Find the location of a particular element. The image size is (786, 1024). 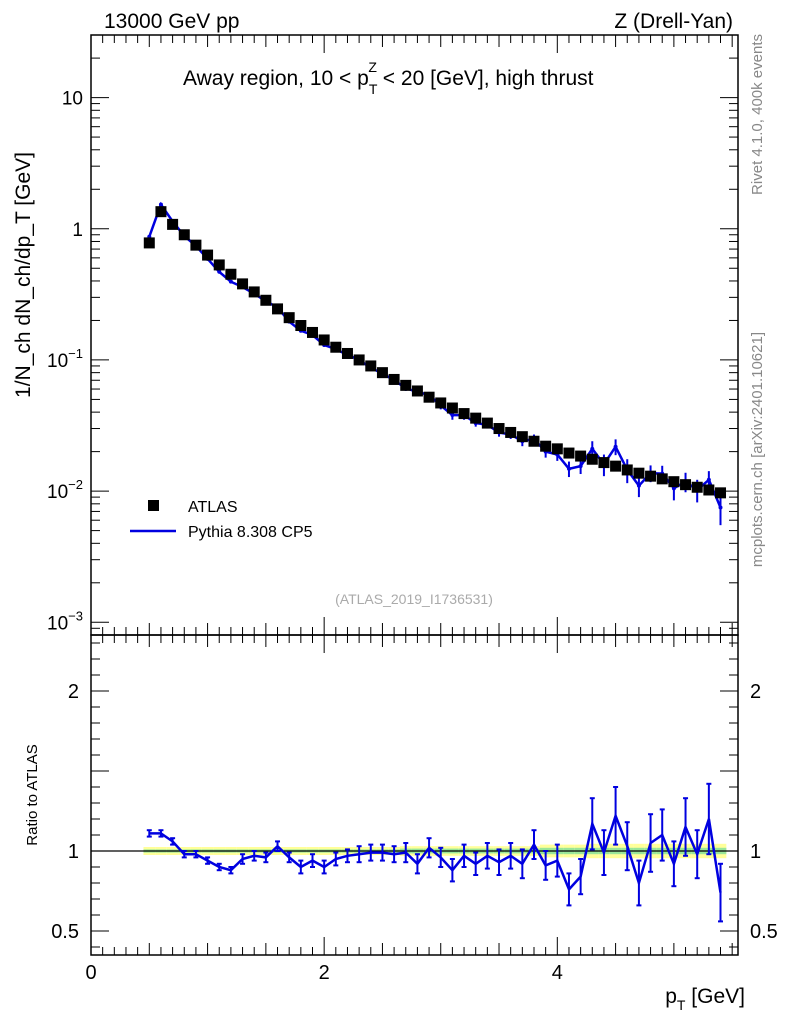

legend-pythia-label: Pythia 8.308 CP5 is located at coordinates (250, 532).